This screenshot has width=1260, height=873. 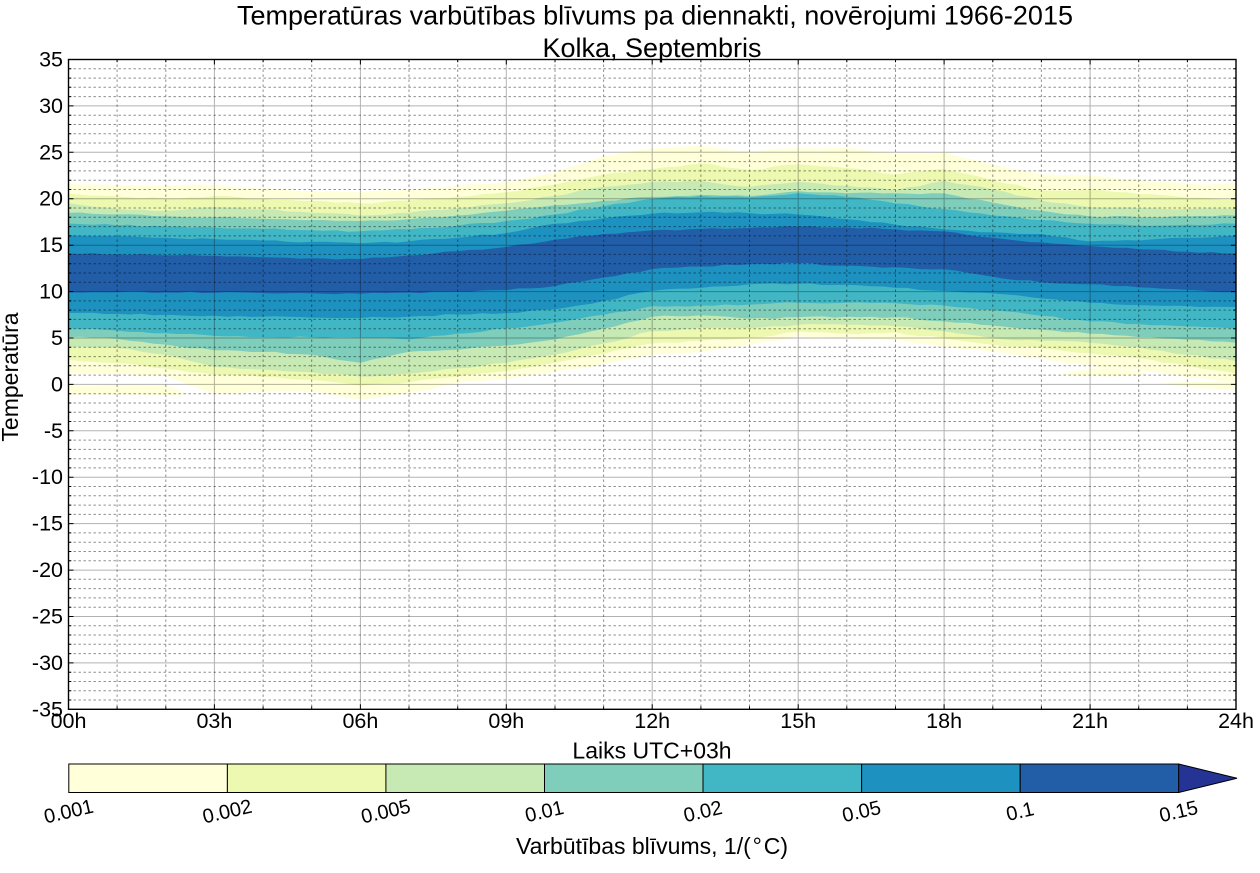 I want to click on svg-text: 15, so click(x=51, y=245).